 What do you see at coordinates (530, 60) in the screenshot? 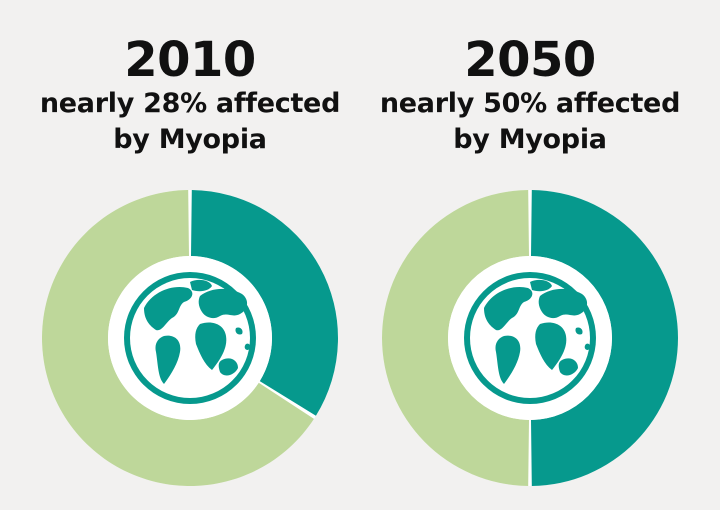
I see `year-title: 2050` at bounding box center [530, 60].